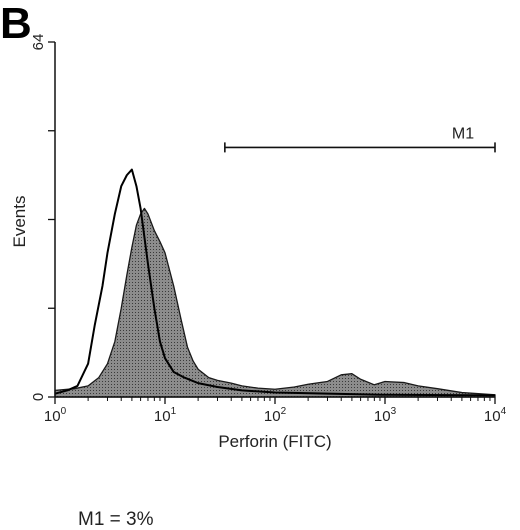  Describe the element at coordinates (495, 415) in the screenshot. I see `x-tick-label: 10⁴` at that location.